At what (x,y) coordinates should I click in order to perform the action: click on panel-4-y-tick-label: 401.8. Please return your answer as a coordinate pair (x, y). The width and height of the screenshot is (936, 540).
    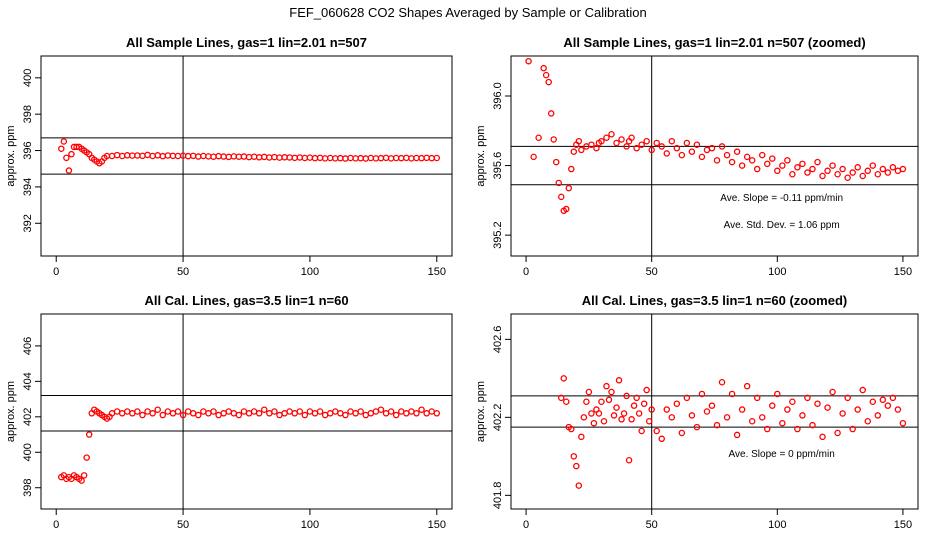
    Looking at the image, I should click on (498, 496).